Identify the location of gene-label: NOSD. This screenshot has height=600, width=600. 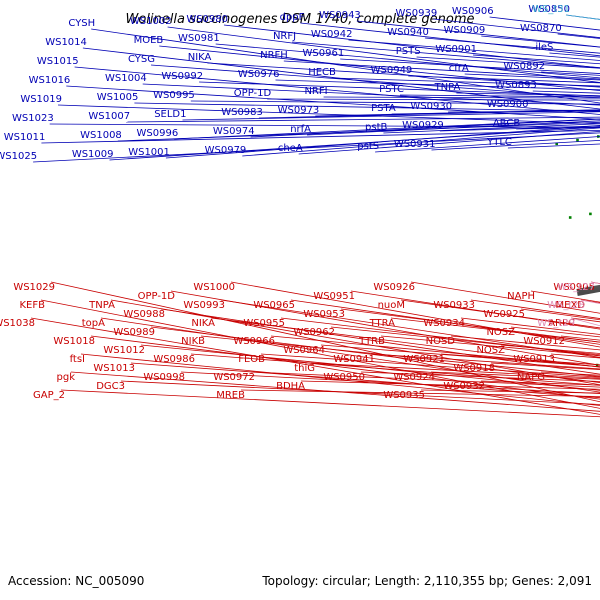
(441, 341).